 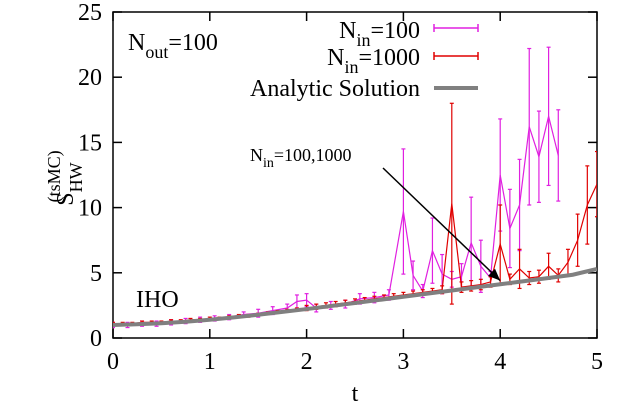 What do you see at coordinates (96, 274) in the screenshot?
I see `y-tick-label: 5` at bounding box center [96, 274].